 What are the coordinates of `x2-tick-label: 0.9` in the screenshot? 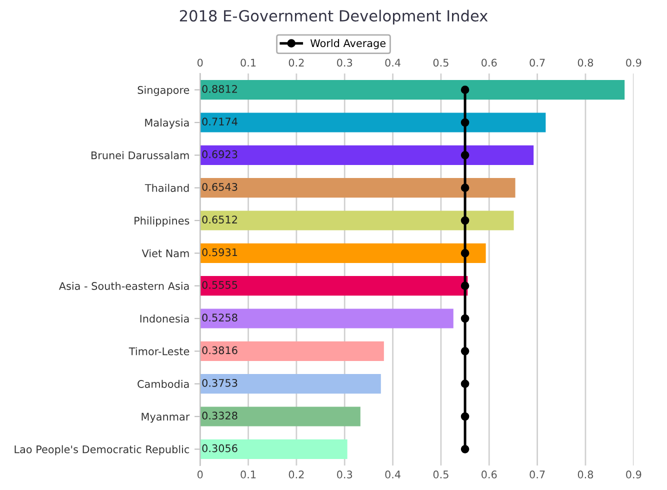 It's located at (634, 62).